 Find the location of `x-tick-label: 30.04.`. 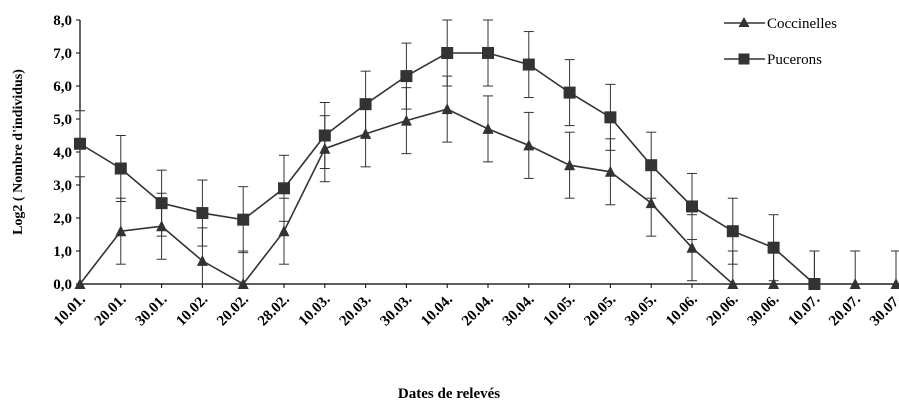

x-tick-label: 30.04. is located at coordinates (519, 310).